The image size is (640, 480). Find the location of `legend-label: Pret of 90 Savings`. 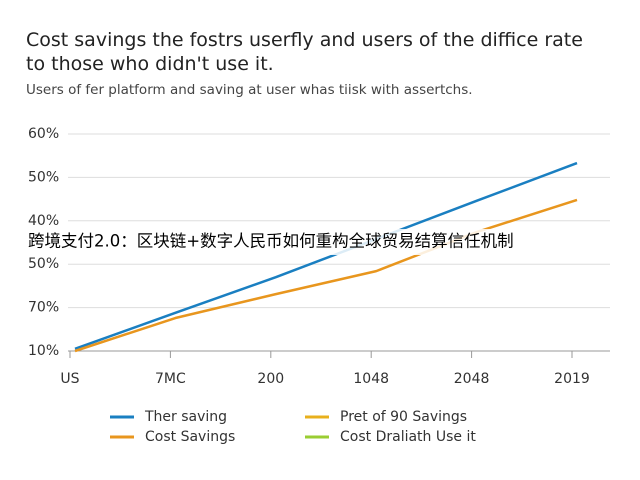

legend-label: Pret of 90 Savings is located at coordinates (403, 417).